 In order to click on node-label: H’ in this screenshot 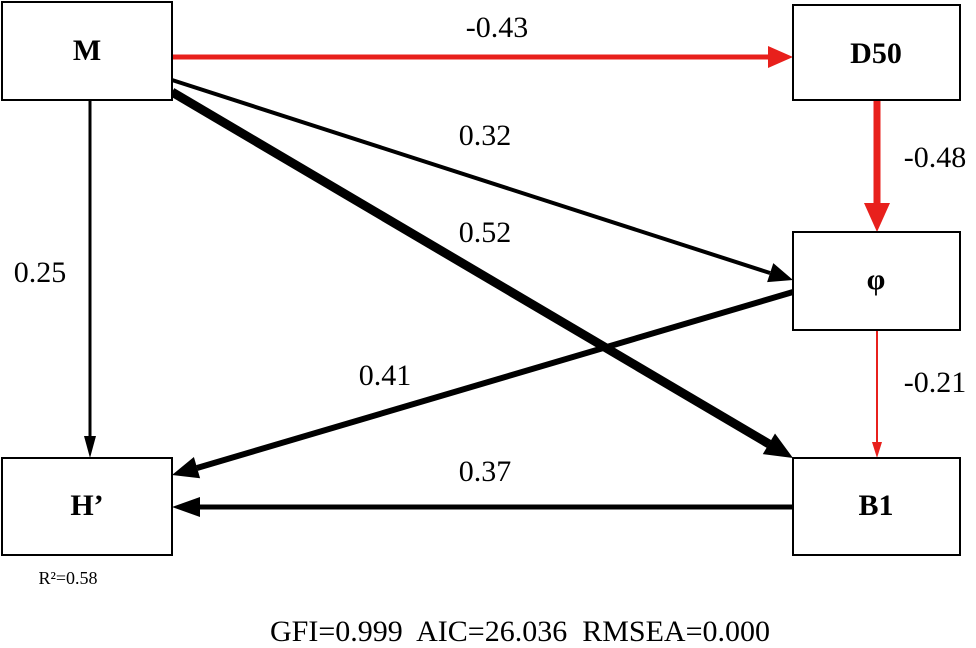, I will do `click(86, 505)`.